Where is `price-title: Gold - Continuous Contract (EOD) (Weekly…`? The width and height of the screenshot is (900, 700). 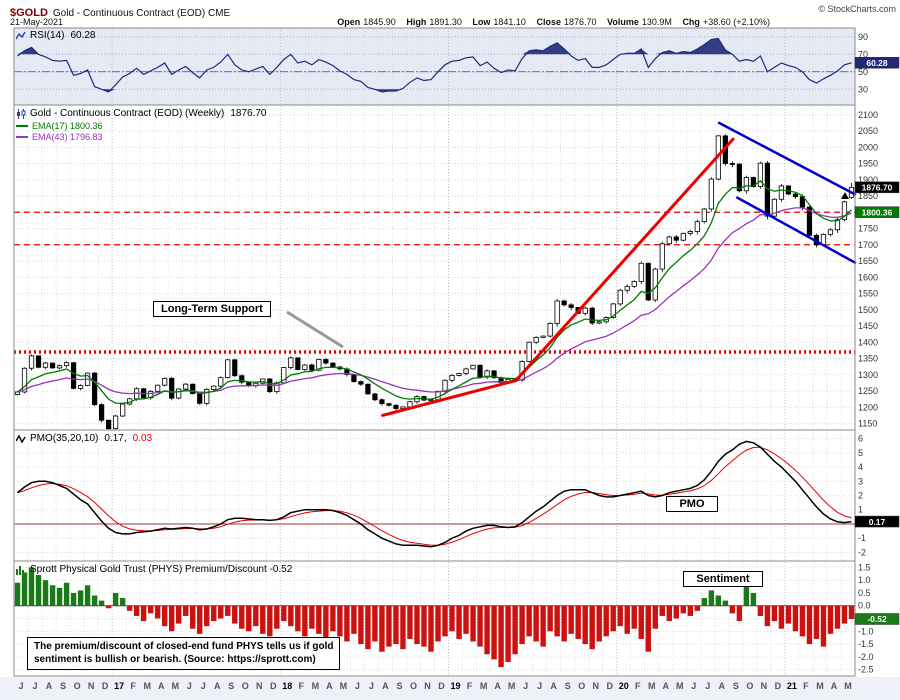 price-title: Gold - Continuous Contract (EOD) (Weekly… is located at coordinates (141, 113).